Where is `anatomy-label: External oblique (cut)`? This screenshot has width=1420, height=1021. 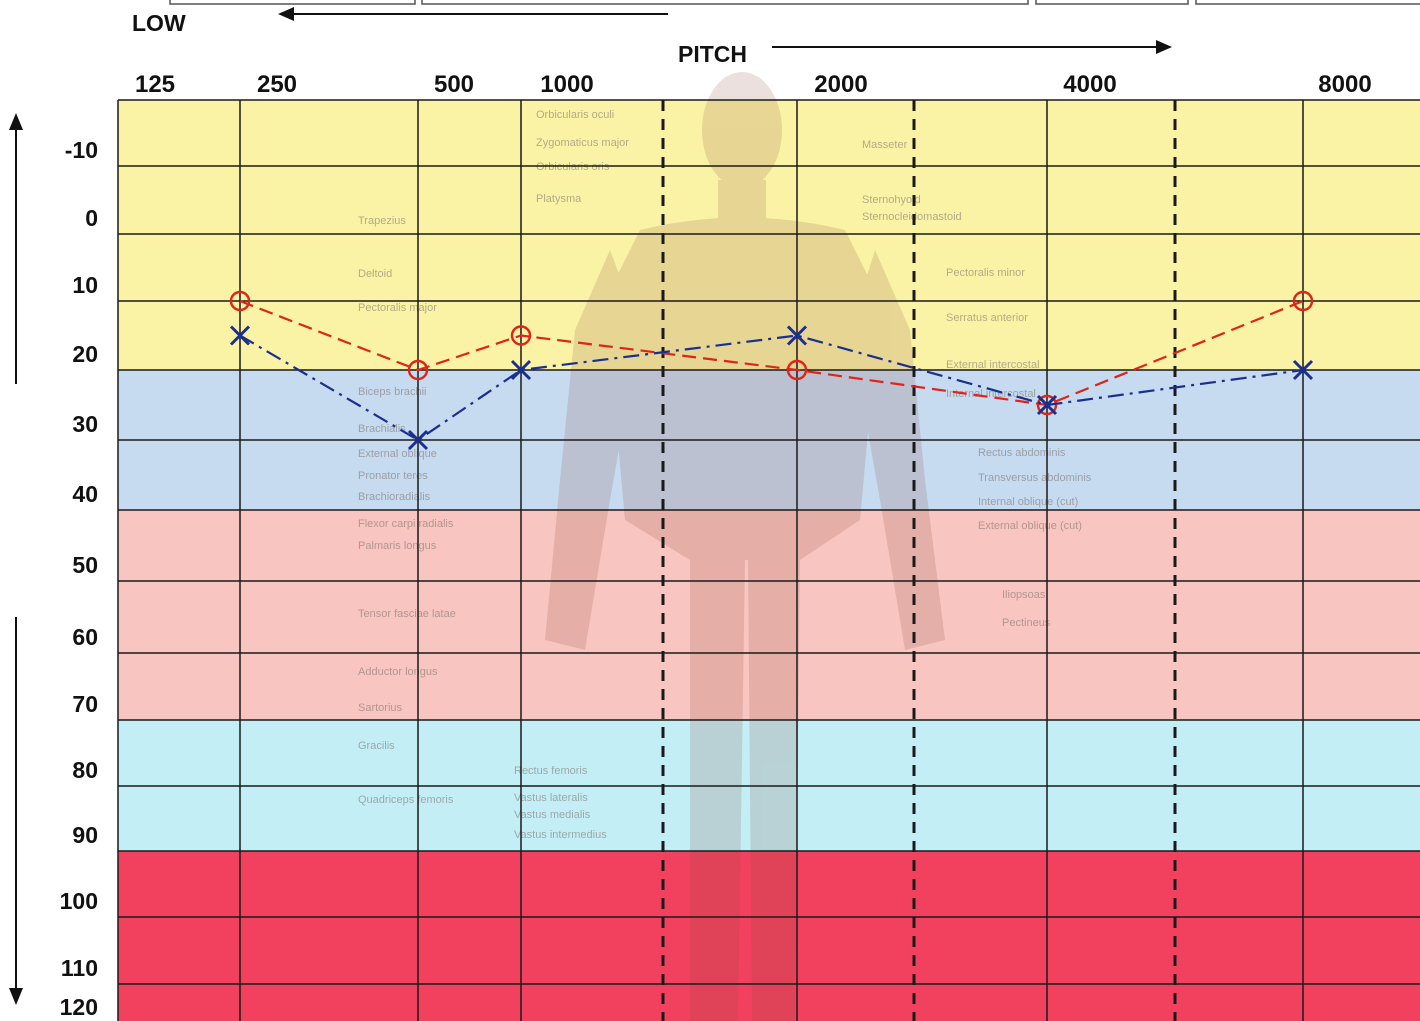 anatomy-label: External oblique (cut) is located at coordinates (1030, 526).